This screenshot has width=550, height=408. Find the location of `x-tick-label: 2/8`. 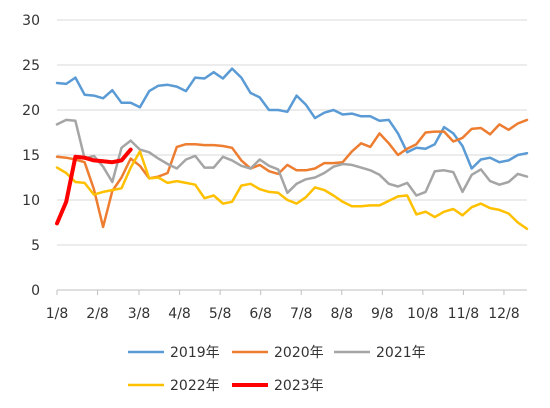

x-tick-label: 2/8 is located at coordinates (97, 314).